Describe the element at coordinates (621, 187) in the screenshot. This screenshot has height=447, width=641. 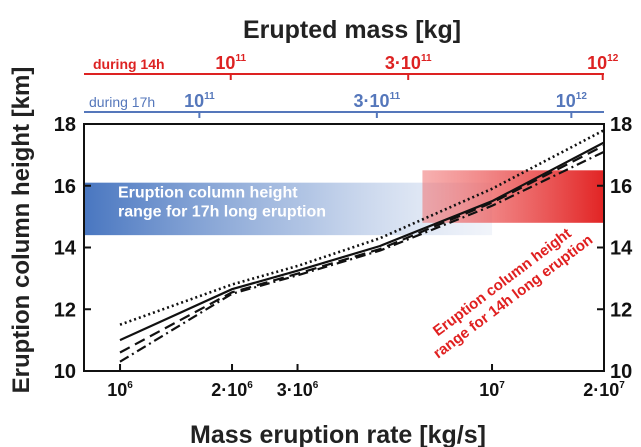
I see `y-tick-label-right: 16` at that location.